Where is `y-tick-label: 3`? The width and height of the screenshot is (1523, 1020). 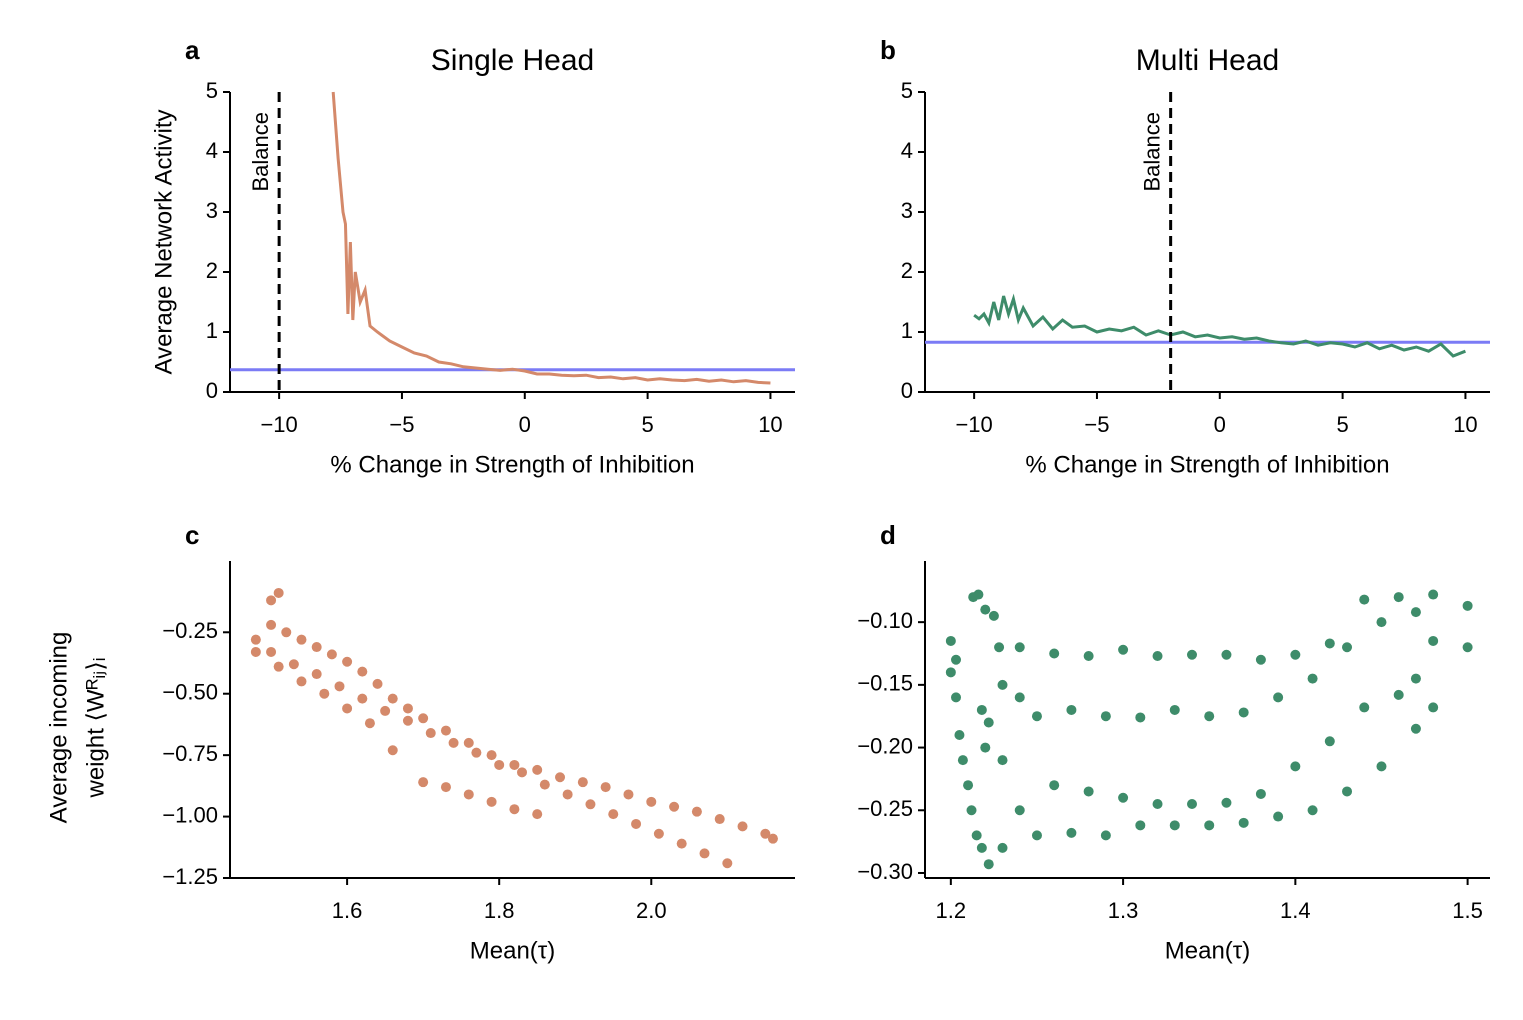
y-tick-label: 3 is located at coordinates (907, 210).